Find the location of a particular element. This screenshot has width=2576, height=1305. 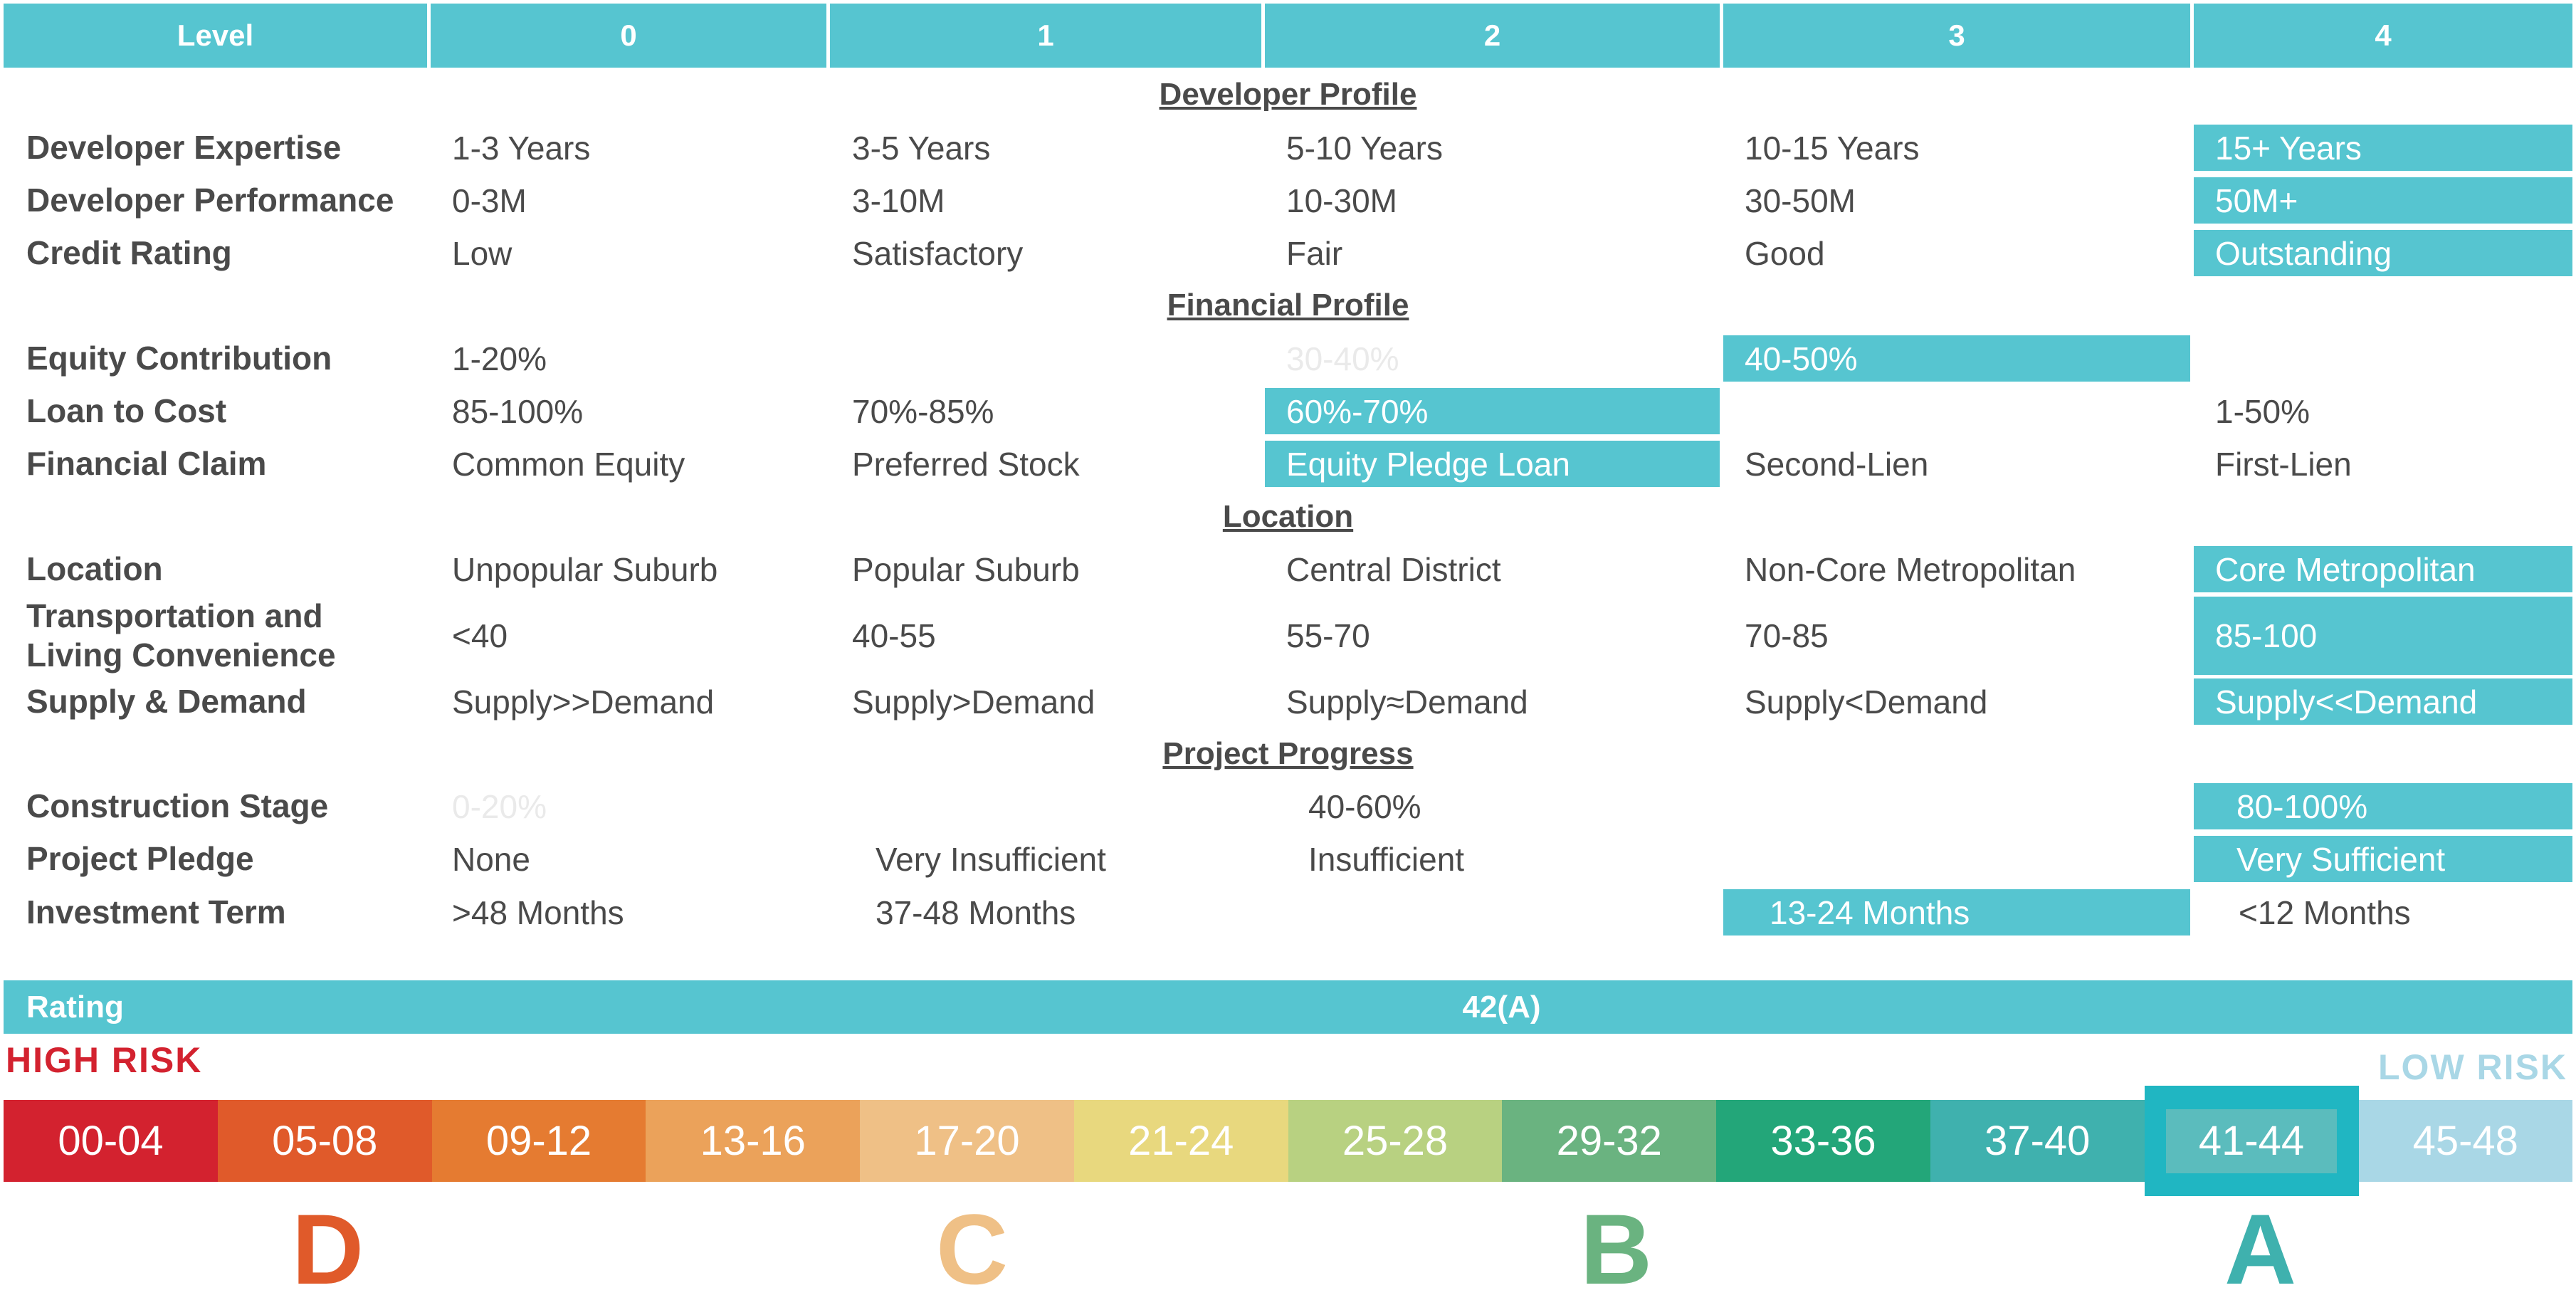

cell-developer-expertise-0: 1-3 Years is located at coordinates (521, 148).